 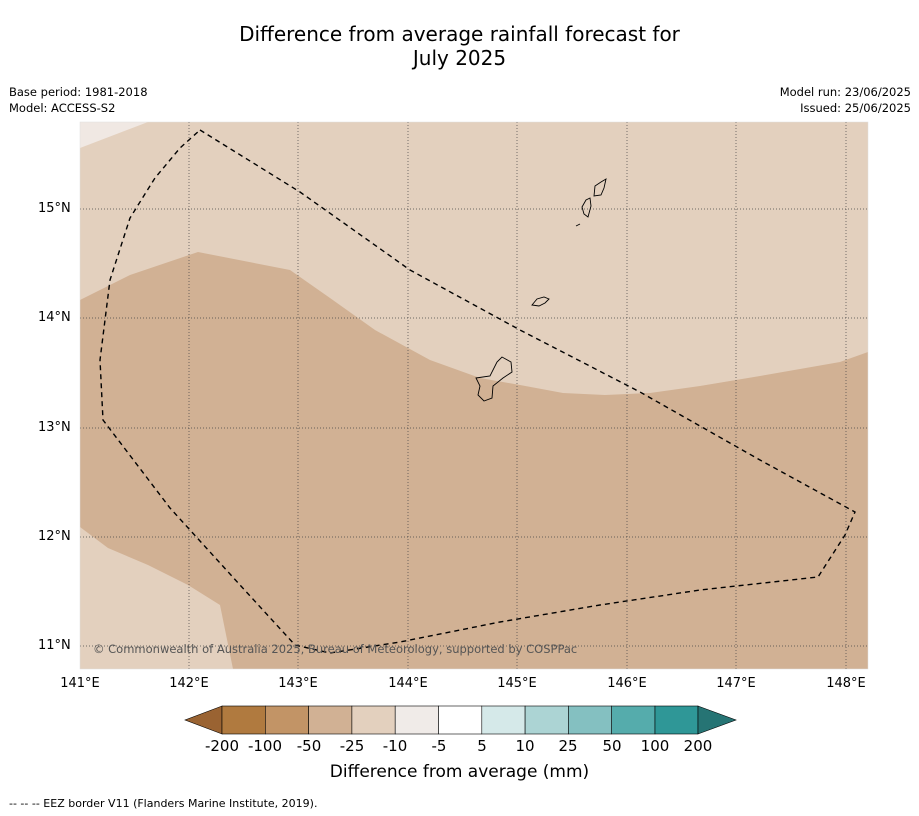 What do you see at coordinates (568, 746) in the screenshot?
I see `cbar-tick-9: 25` at bounding box center [568, 746].